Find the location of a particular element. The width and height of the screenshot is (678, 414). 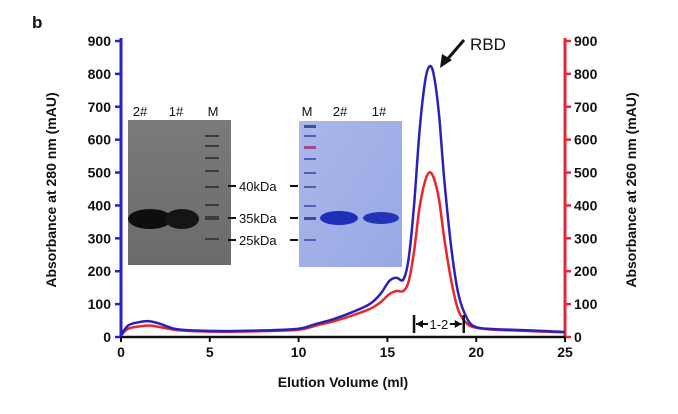

fraction-arrowhead-right is located at coordinates (458, 324).